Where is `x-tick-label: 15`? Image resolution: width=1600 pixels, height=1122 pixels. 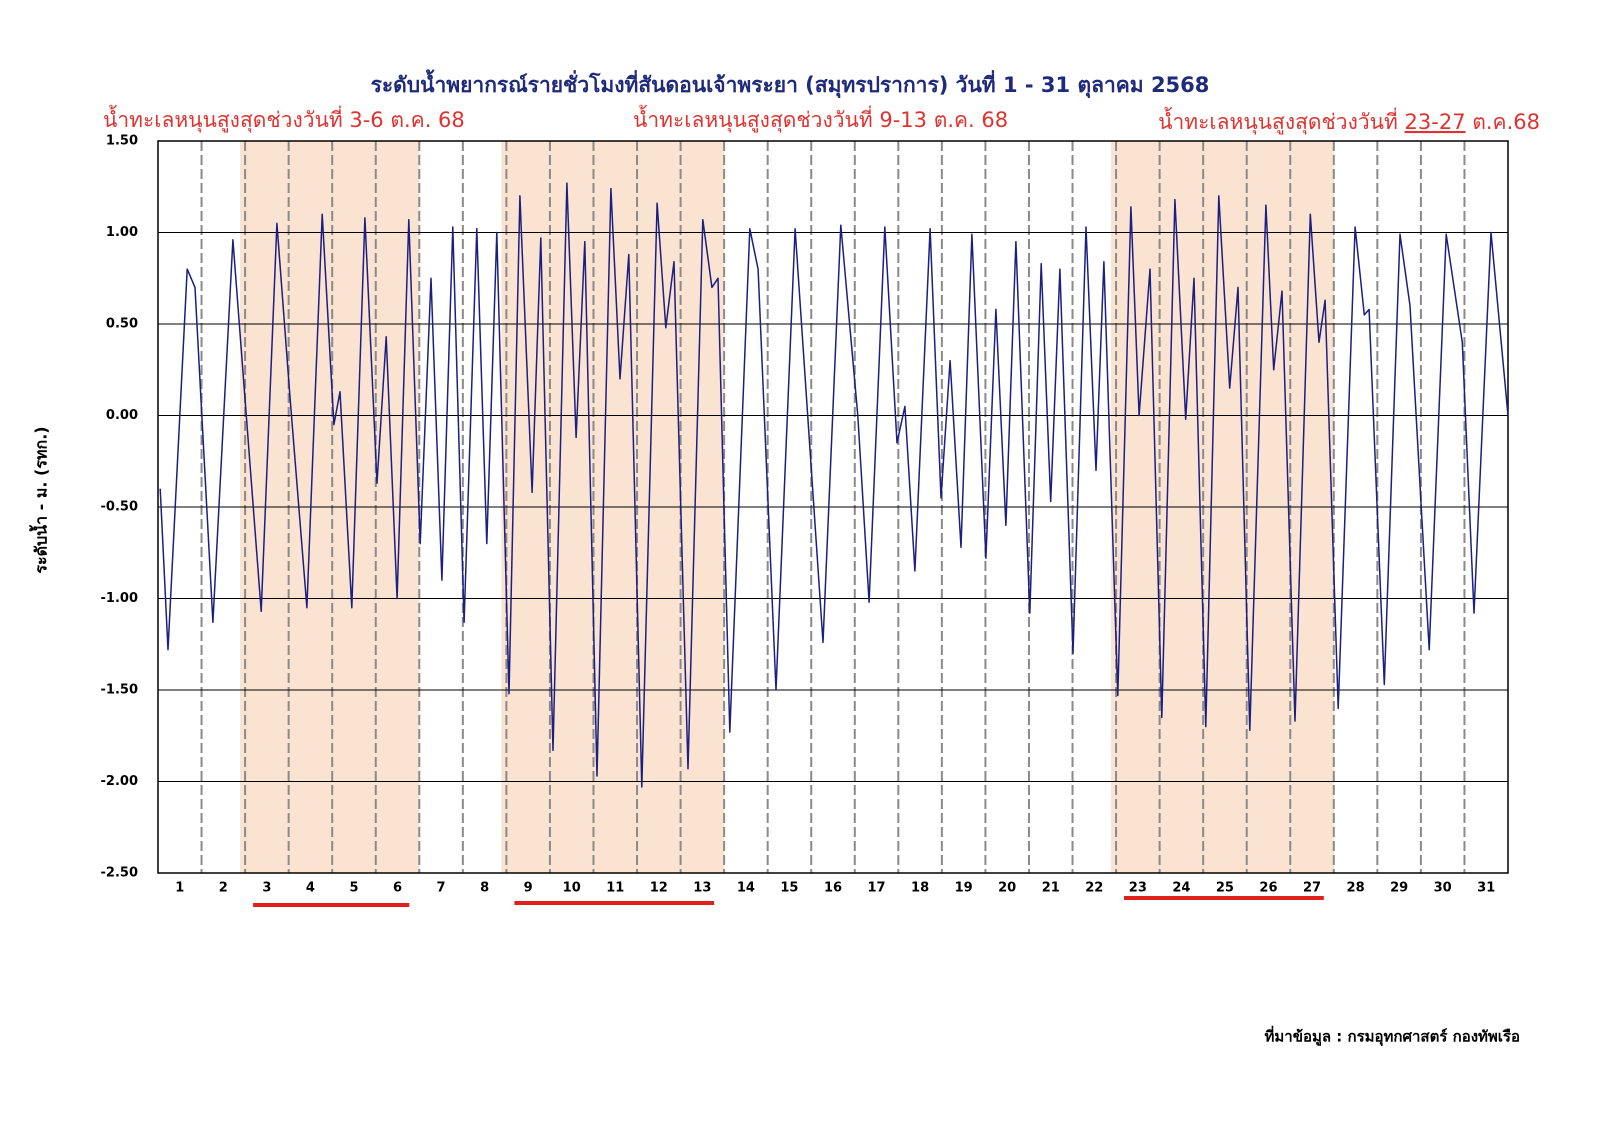
x-tick-label: 15 is located at coordinates (789, 888).